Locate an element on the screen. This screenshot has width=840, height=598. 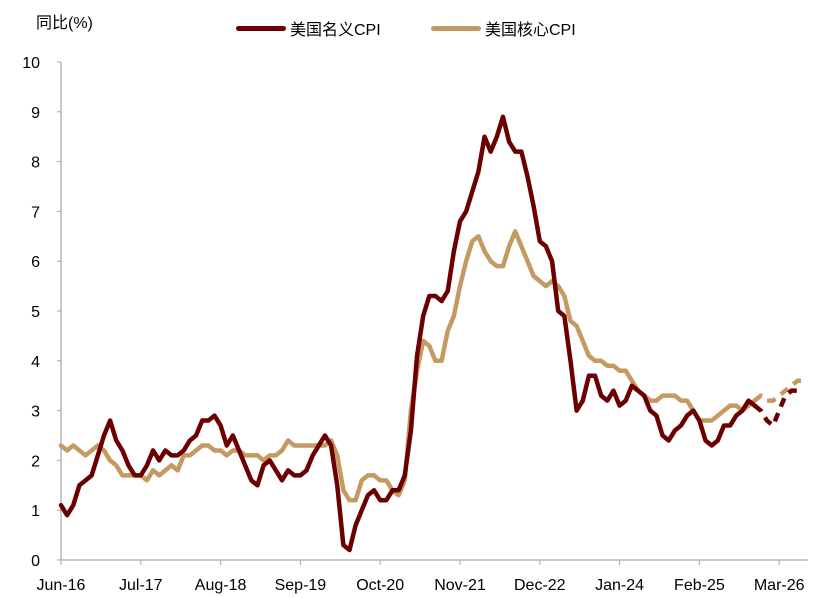
x-tick-label: Mar-26 is located at coordinates (779, 585).